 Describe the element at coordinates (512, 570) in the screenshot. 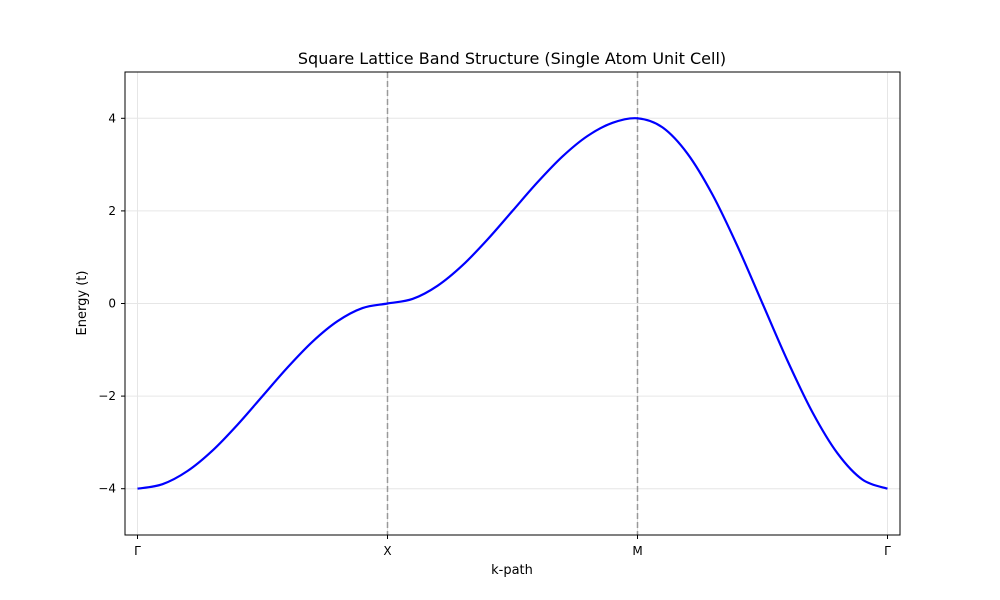

I see `x-axis-label: k-path` at that location.